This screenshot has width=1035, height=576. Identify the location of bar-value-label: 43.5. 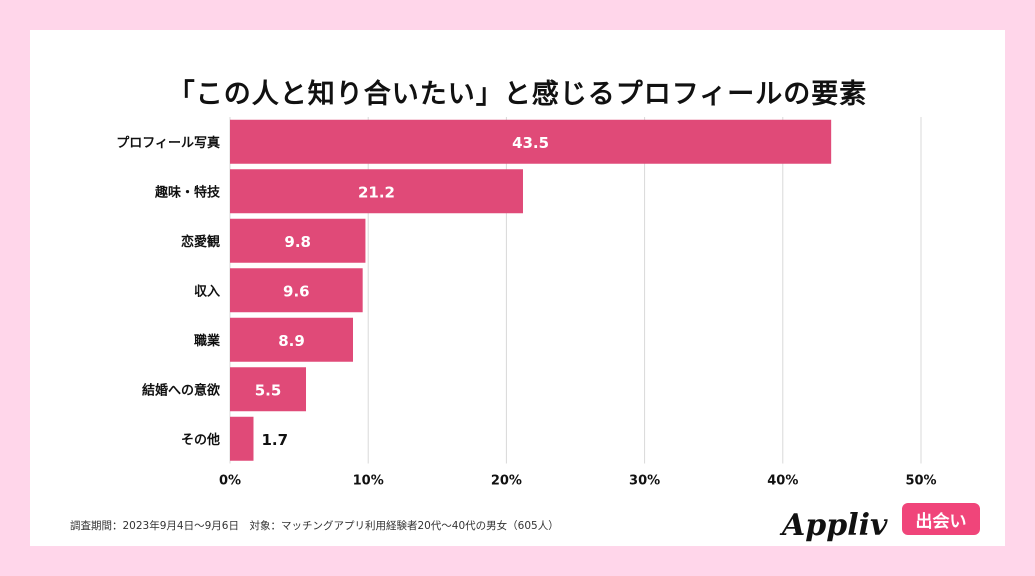
(530, 143).